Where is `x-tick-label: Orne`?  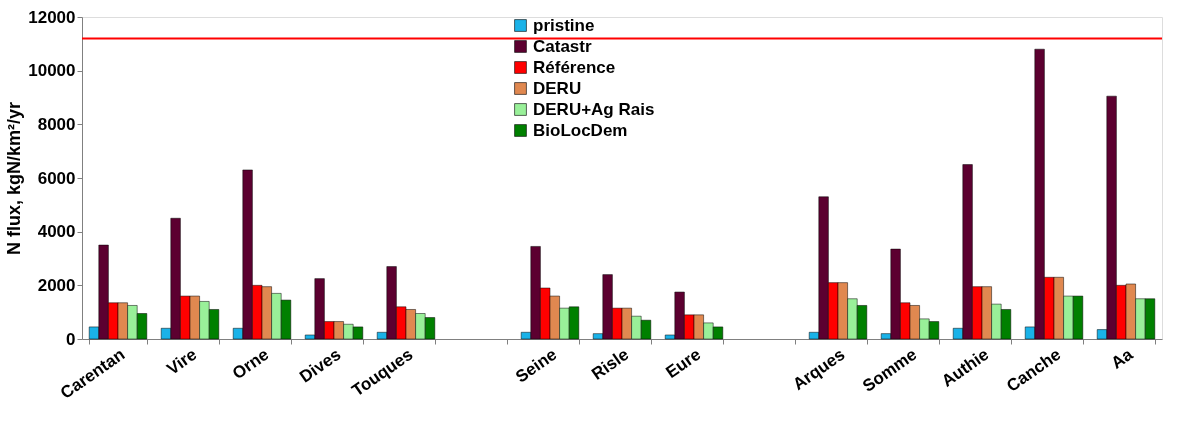 x-tick-label: Orne is located at coordinates (250, 364).